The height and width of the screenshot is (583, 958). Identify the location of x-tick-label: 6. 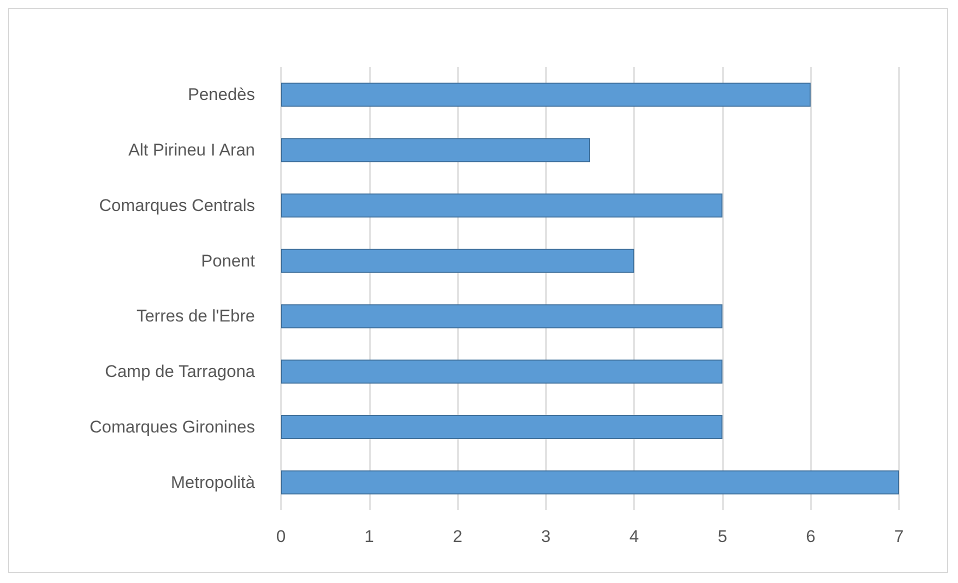
(811, 536).